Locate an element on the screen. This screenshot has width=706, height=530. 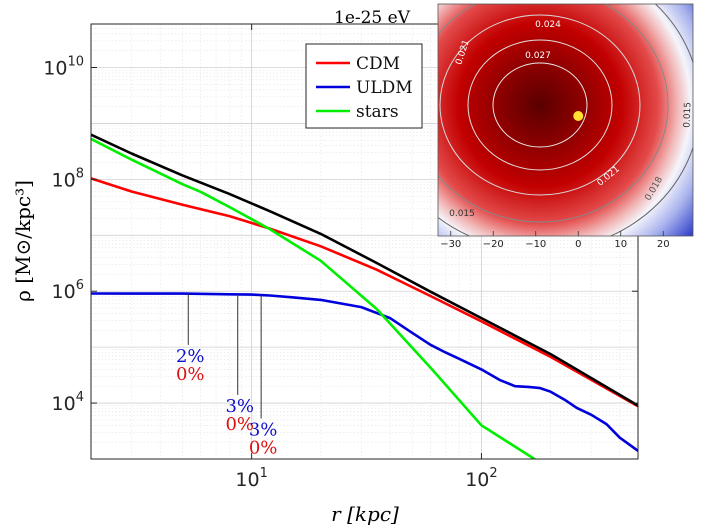
y-tick-label: 10¹⁰ is located at coordinates (63, 67).